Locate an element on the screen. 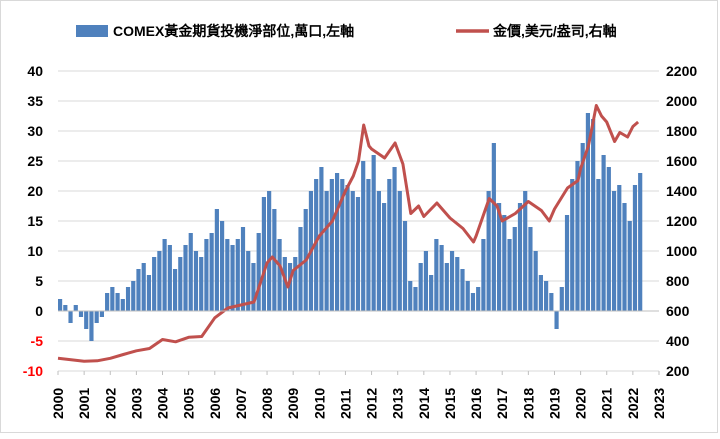 The image size is (720, 439). legend: COMEX黃金期貨投機淨部位,萬口,左軸 金價,美元/盎司,右軸 is located at coordinates (346, 31).